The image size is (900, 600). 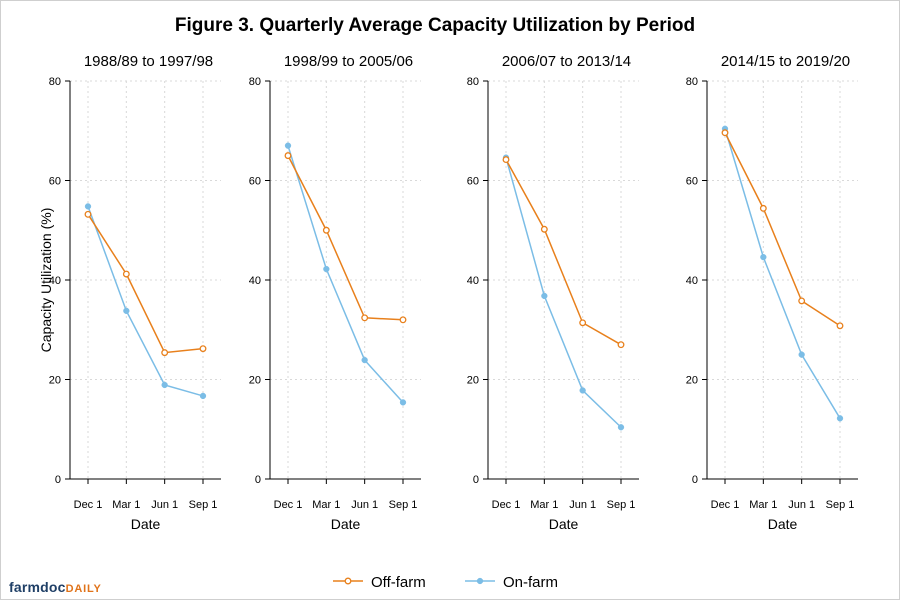 I want to click on farmdoc-daily-logo: farmdocDAILY, so click(x=55, y=587).